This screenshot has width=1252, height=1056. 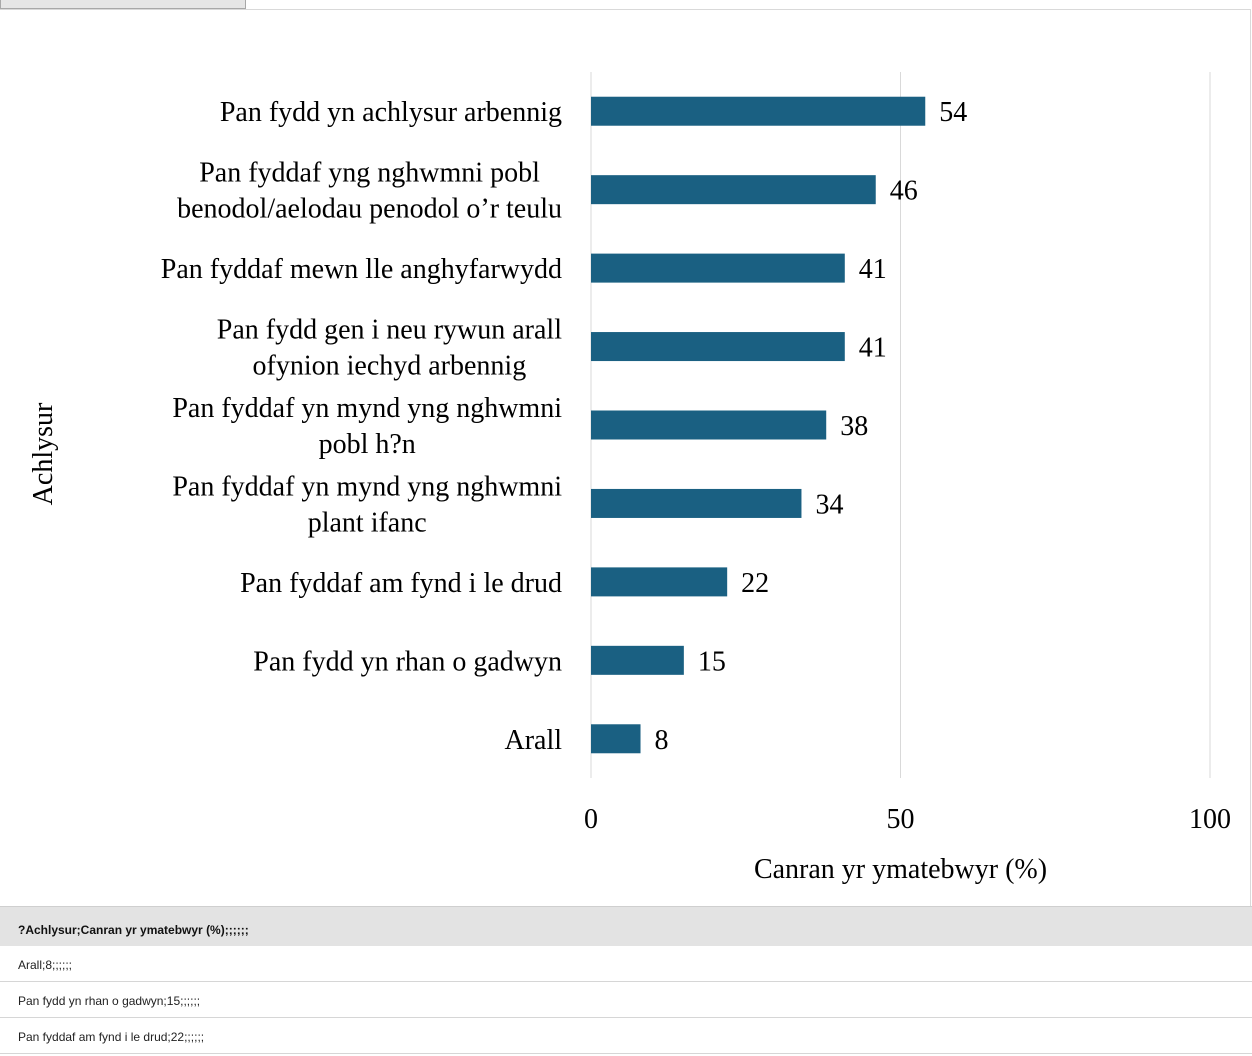 What do you see at coordinates (900, 869) in the screenshot?
I see `x-axis-title: Canran yr ymatebwyr (%)` at bounding box center [900, 869].